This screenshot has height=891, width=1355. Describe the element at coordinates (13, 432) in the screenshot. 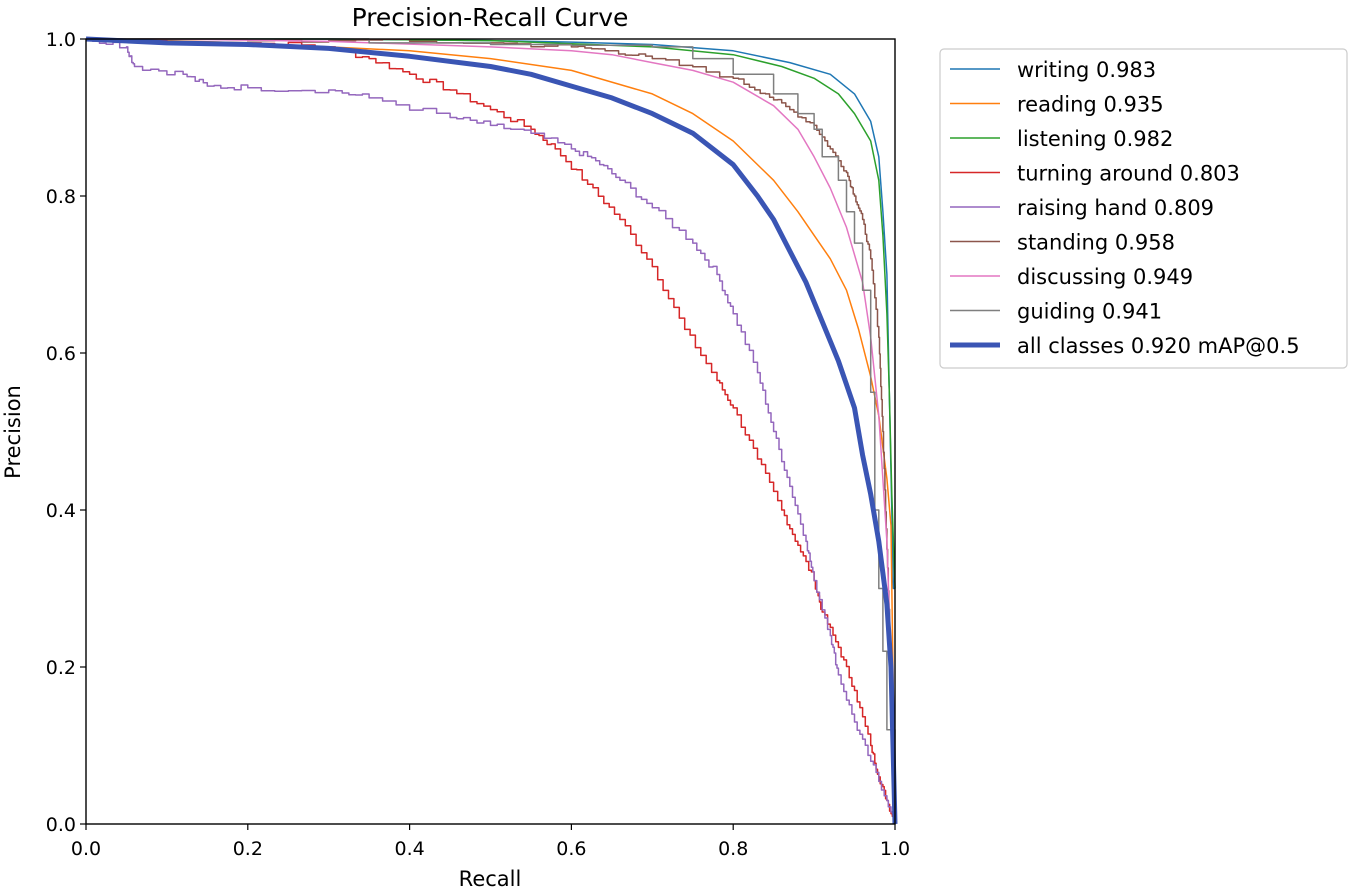

I see `y-axis-label: Precision` at that location.